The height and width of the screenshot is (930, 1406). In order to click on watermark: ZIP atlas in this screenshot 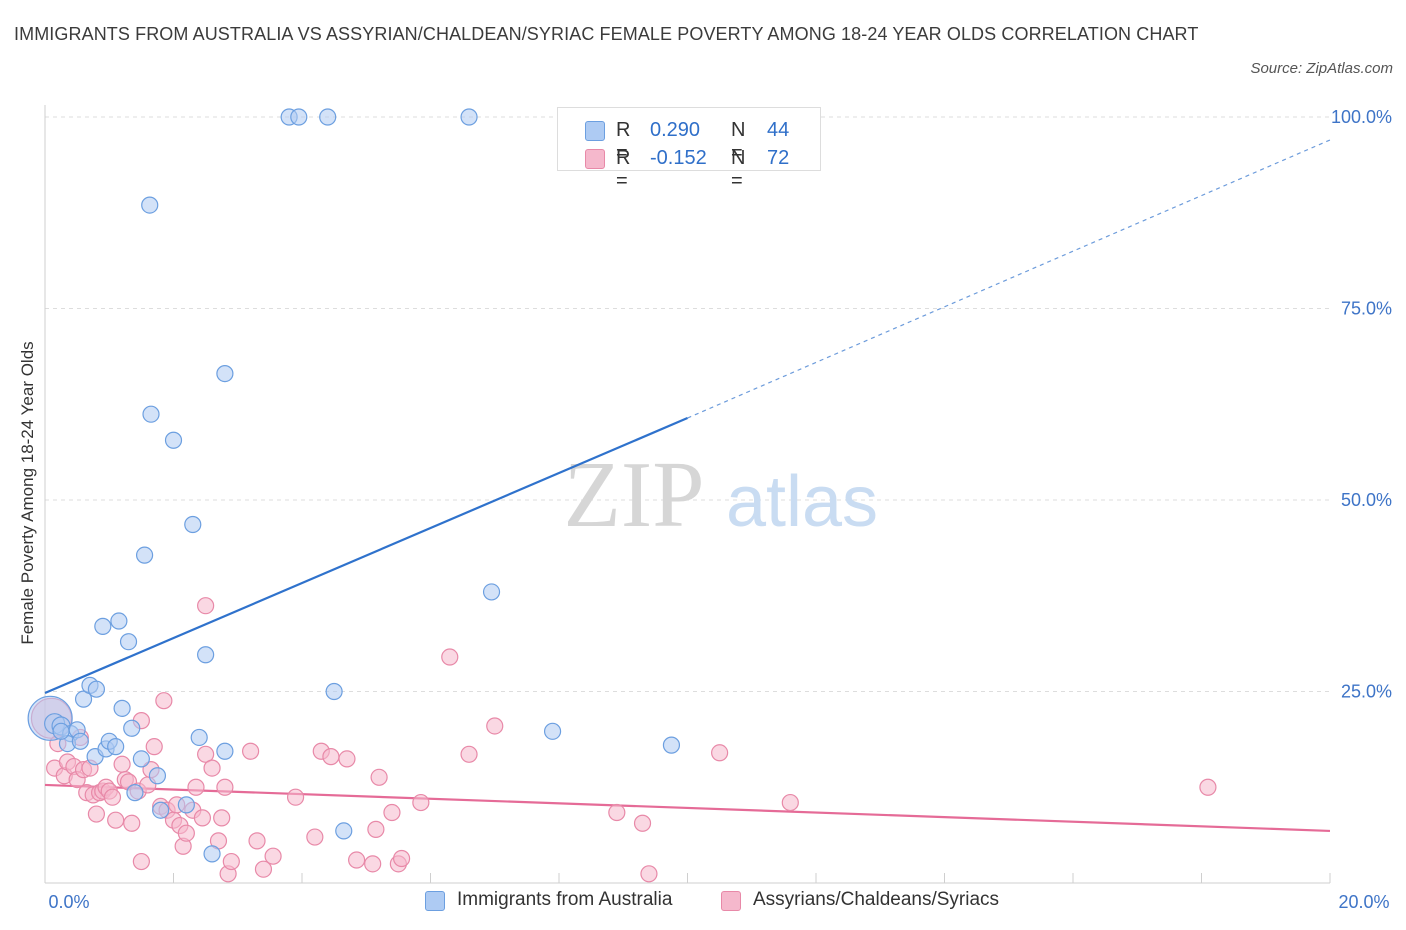, I will do `click(721, 495)`.